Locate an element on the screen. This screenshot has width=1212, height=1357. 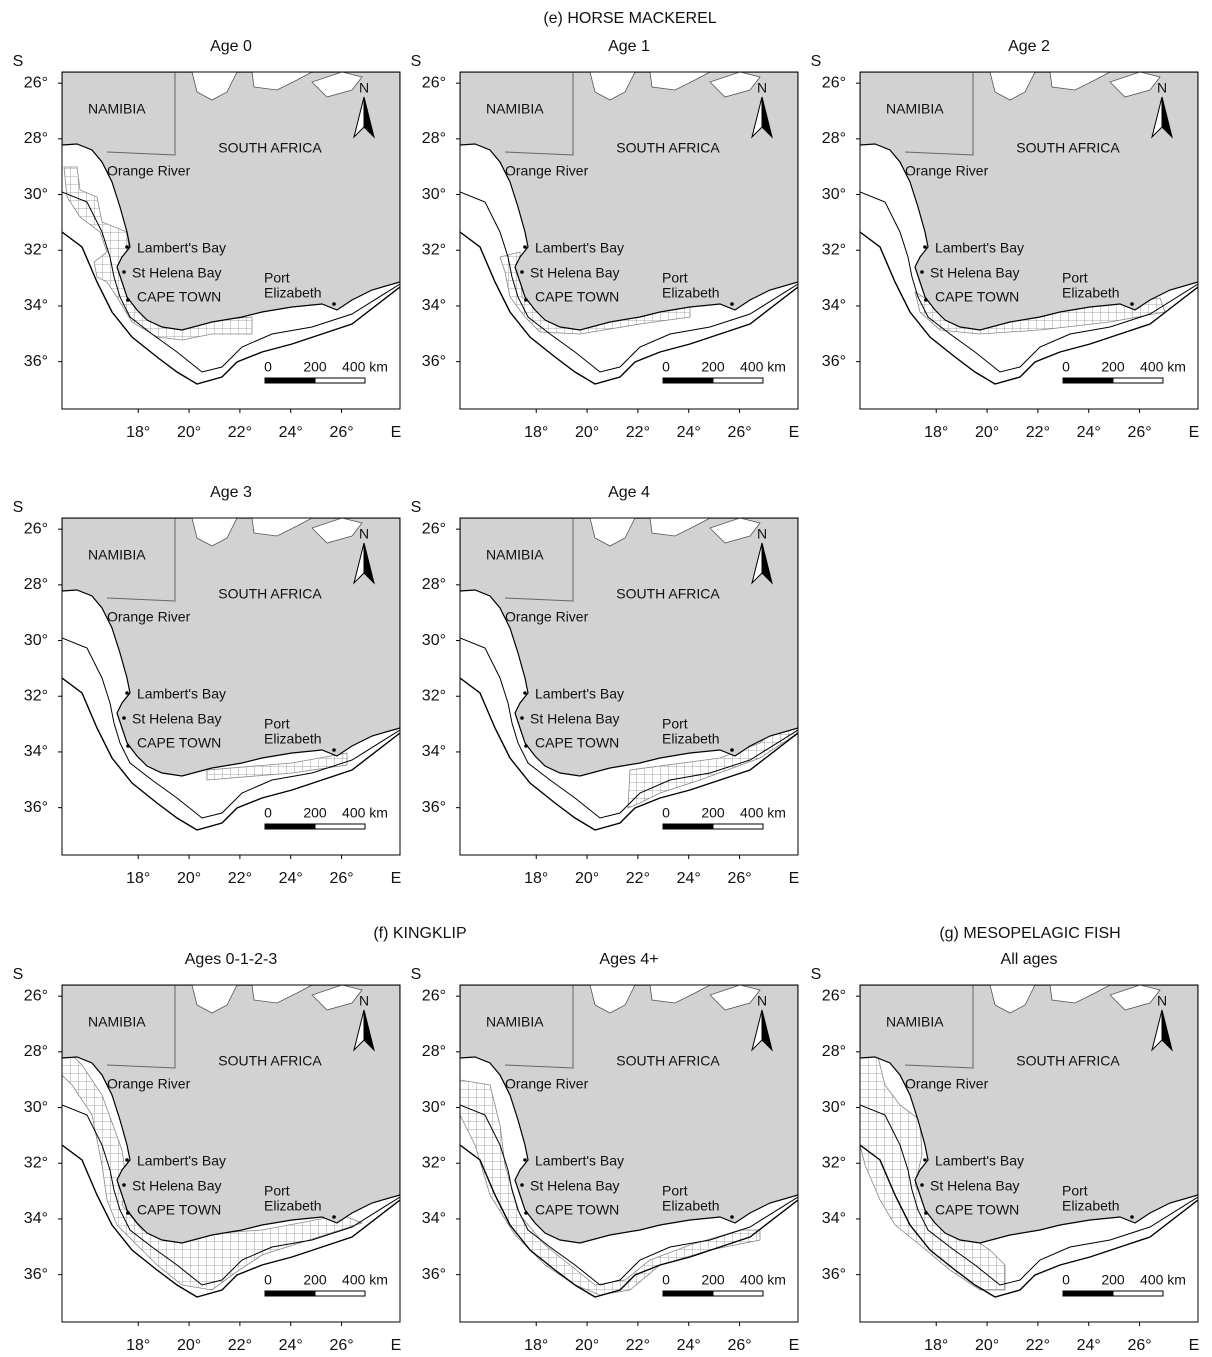
panel-title: Ages 4+ is located at coordinates (628, 959).